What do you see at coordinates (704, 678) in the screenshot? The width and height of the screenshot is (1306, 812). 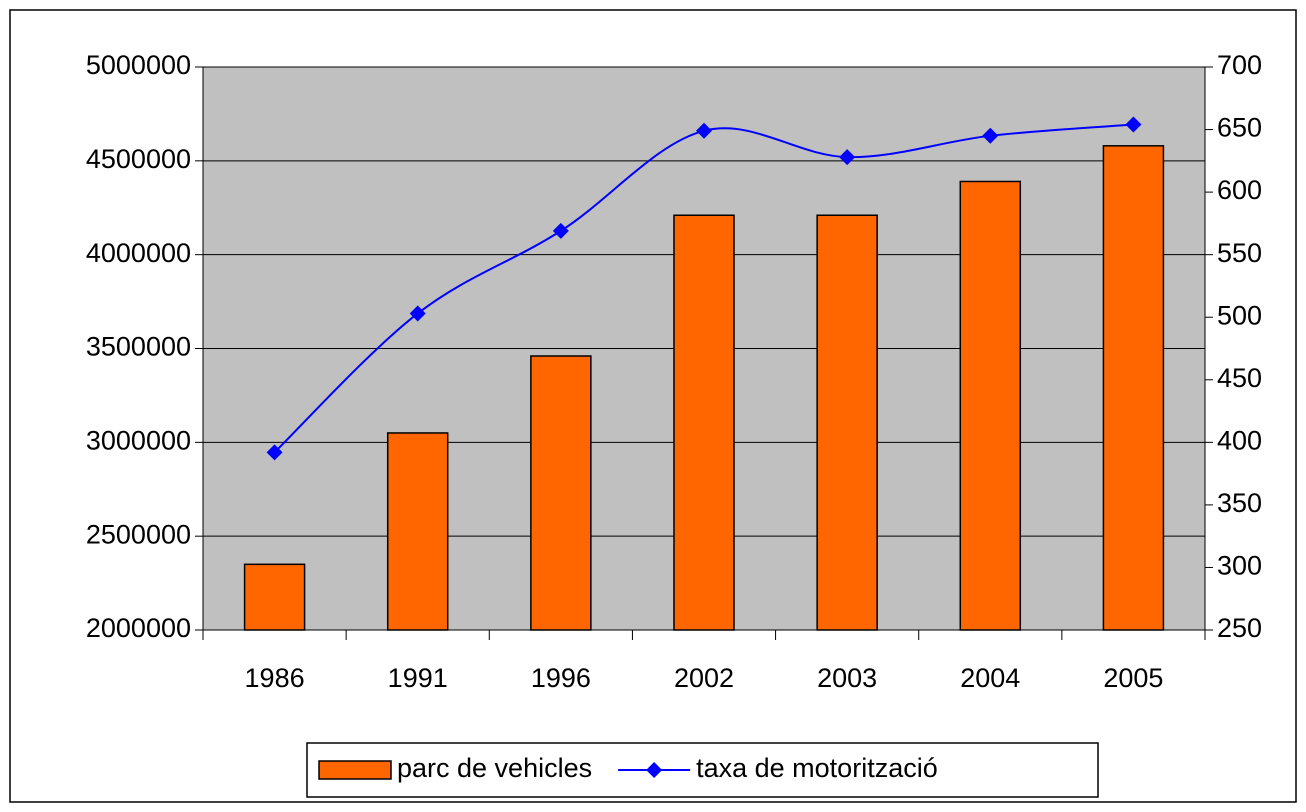 I see `x-tick-label: 2002` at bounding box center [704, 678].